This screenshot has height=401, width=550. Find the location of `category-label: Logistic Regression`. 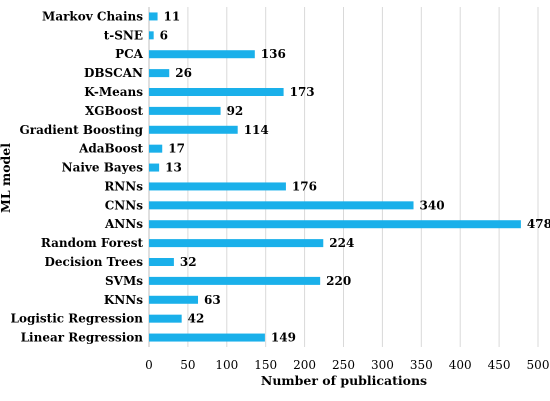

category-label: Logistic Regression is located at coordinates (77, 319).